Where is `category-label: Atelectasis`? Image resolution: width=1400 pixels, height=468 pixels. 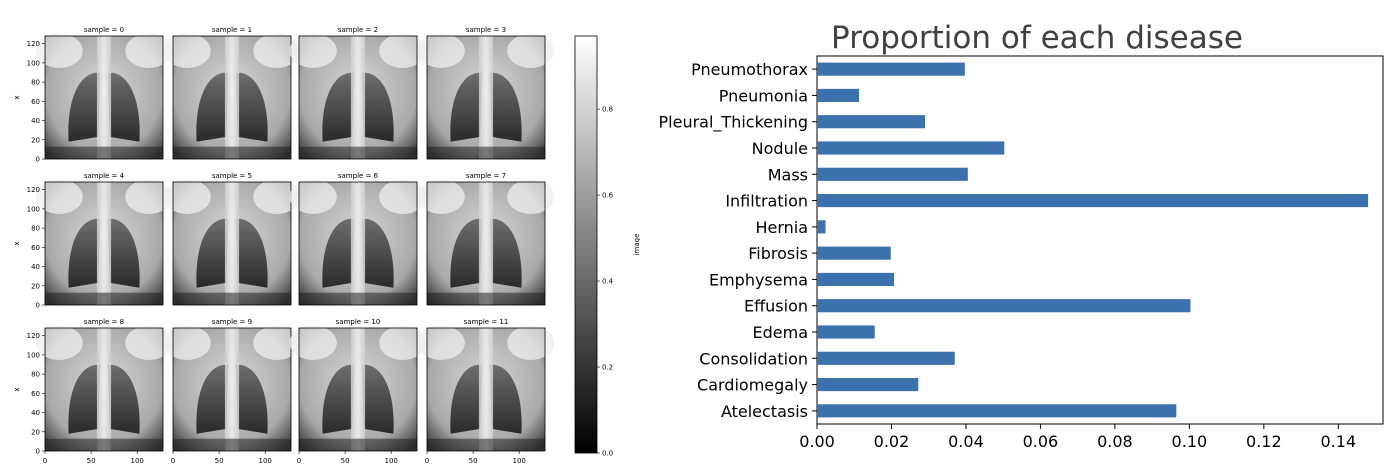
category-label: Atelectasis is located at coordinates (764, 411).